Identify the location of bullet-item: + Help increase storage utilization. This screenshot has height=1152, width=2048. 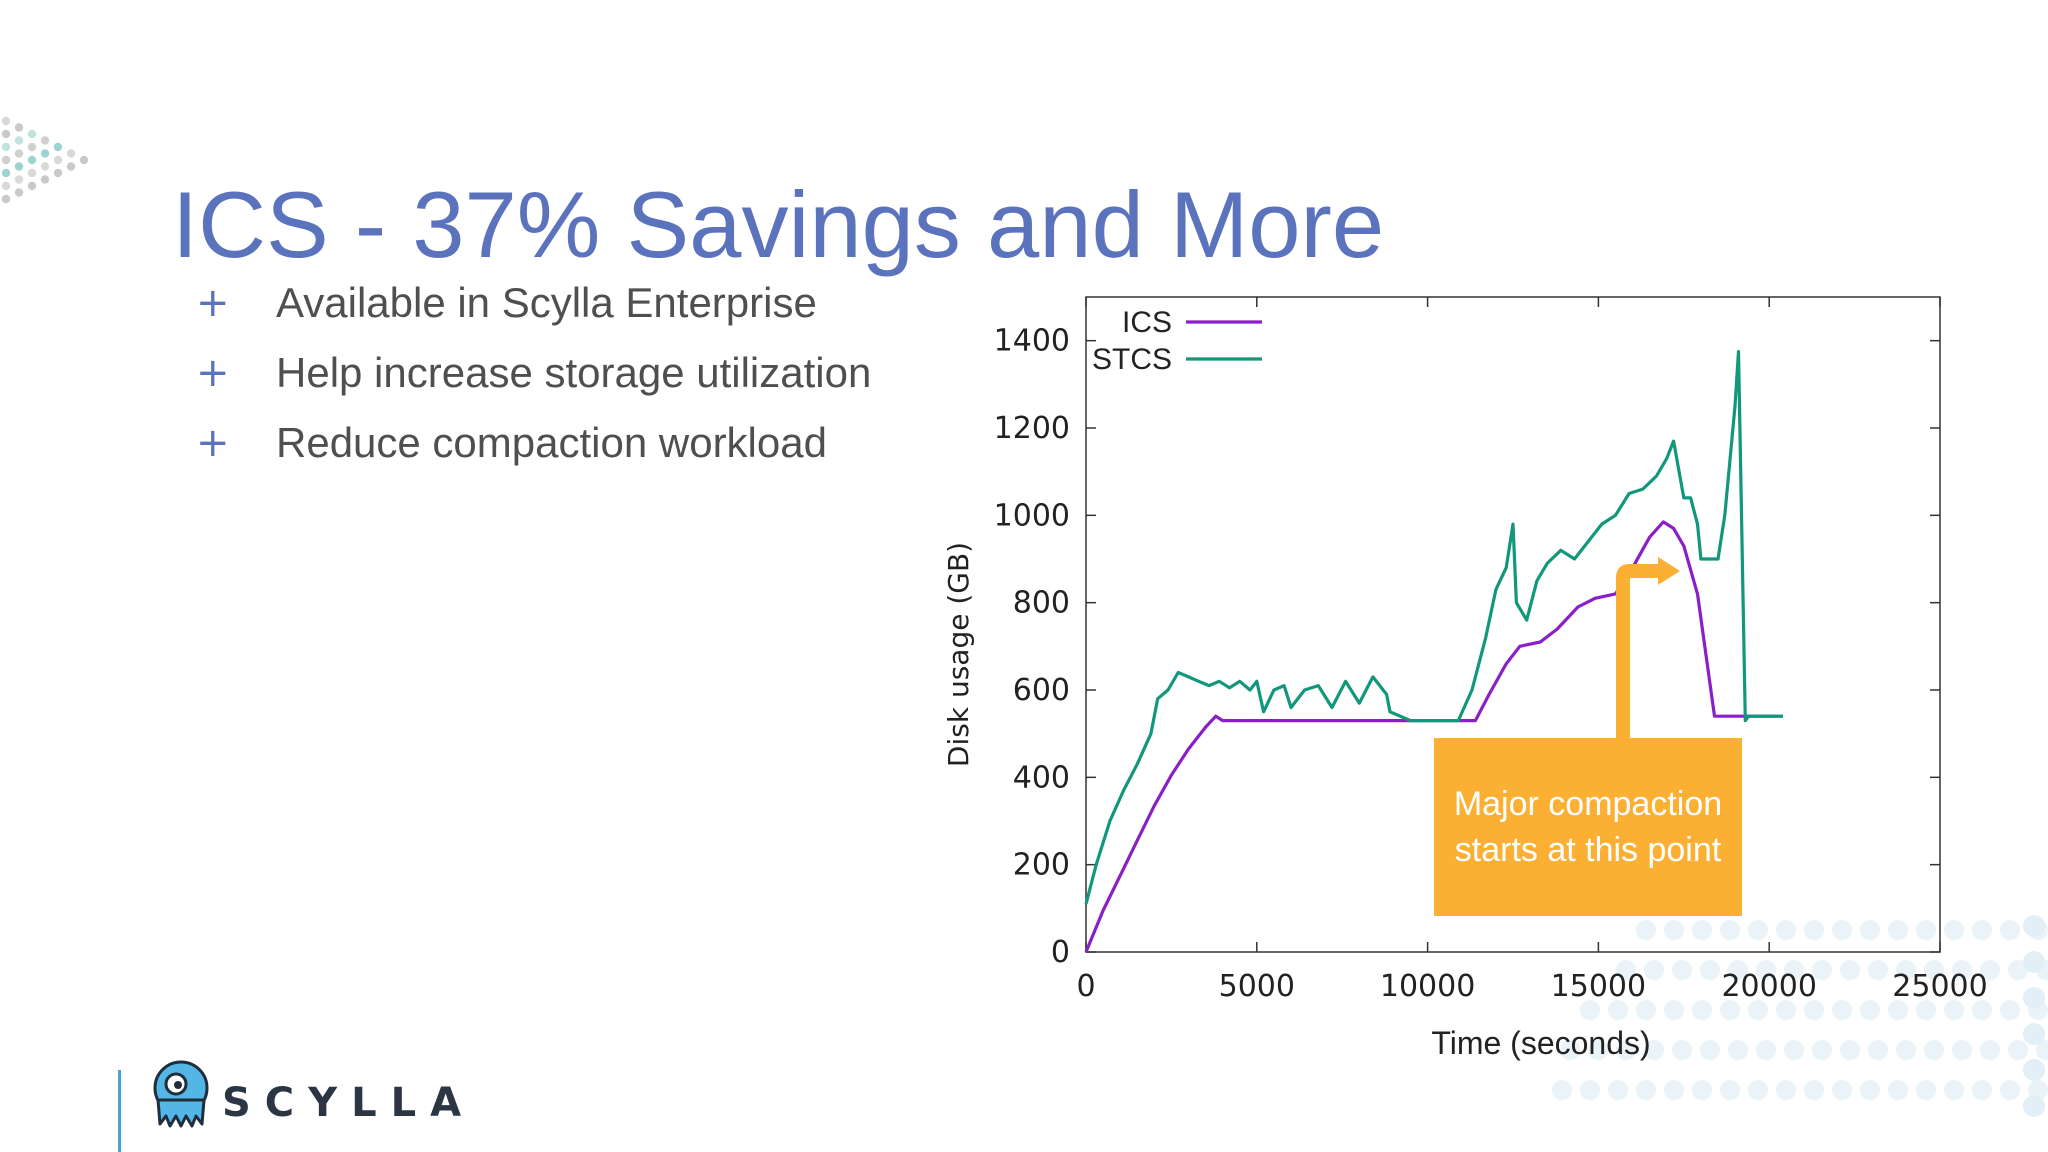
(533, 373).